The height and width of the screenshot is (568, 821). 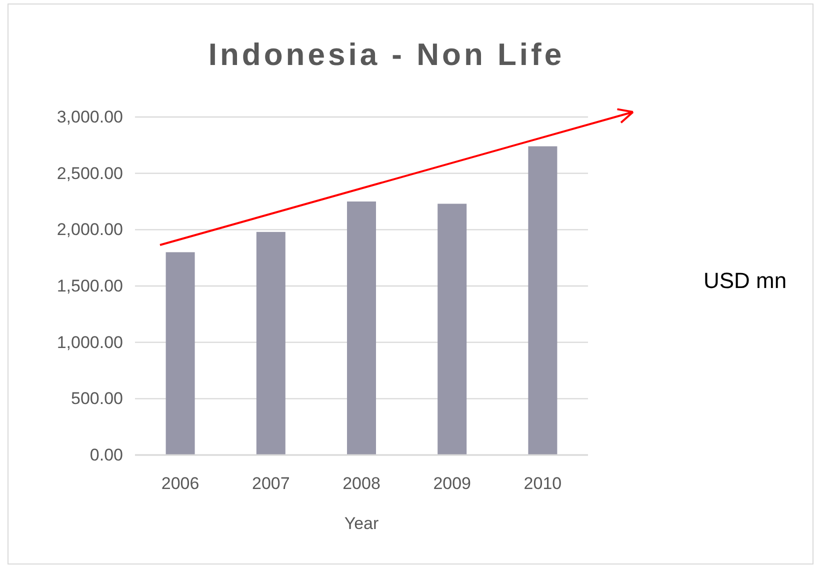 I want to click on y-tick-label: 2,500.00, so click(x=89, y=173).